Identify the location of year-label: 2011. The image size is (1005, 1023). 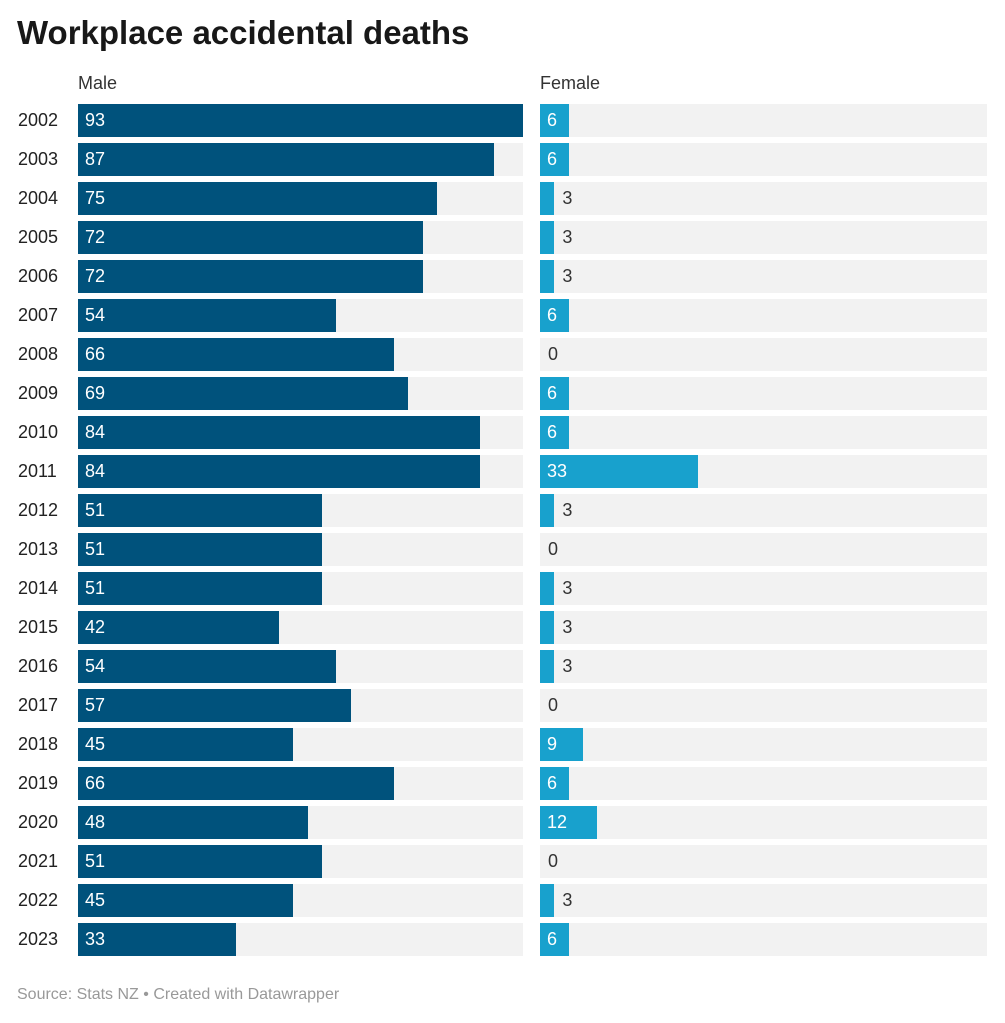
(37, 471).